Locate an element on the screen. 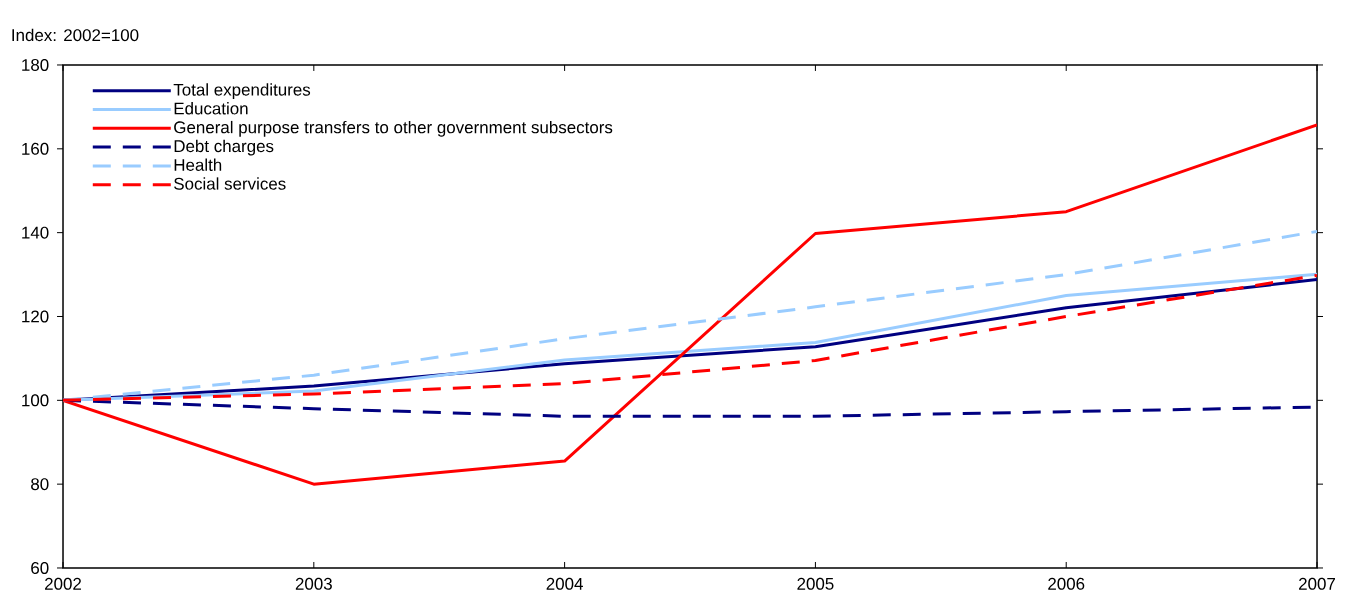  y-tick-label: 100 is located at coordinates (35, 400).